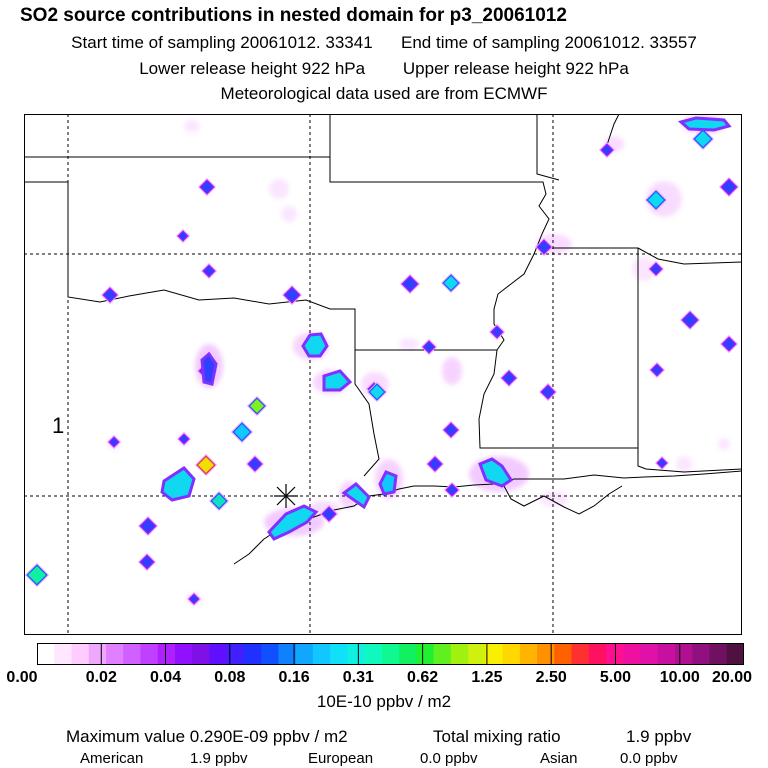 The width and height of the screenshot is (768, 768). What do you see at coordinates (549, 42) in the screenshot?
I see `end-time: End time of sampling 20061012. 33557` at bounding box center [549, 42].